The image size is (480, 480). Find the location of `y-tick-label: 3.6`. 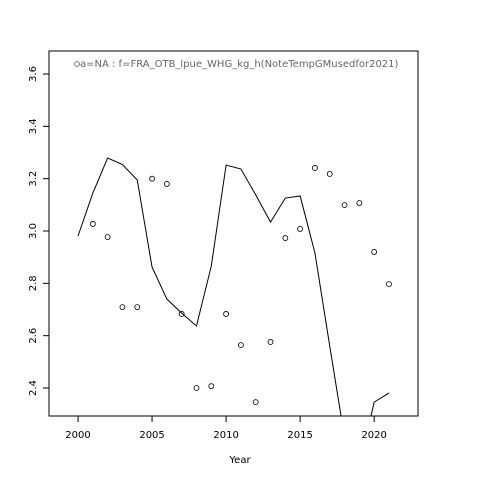

y-tick-label: 3.6 is located at coordinates (33, 74).